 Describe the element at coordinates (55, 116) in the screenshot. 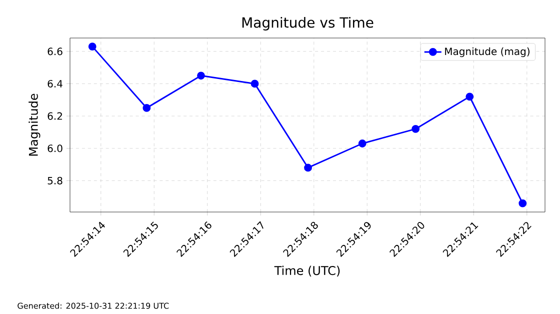

I see `y-tick-label: 6.2` at that location.